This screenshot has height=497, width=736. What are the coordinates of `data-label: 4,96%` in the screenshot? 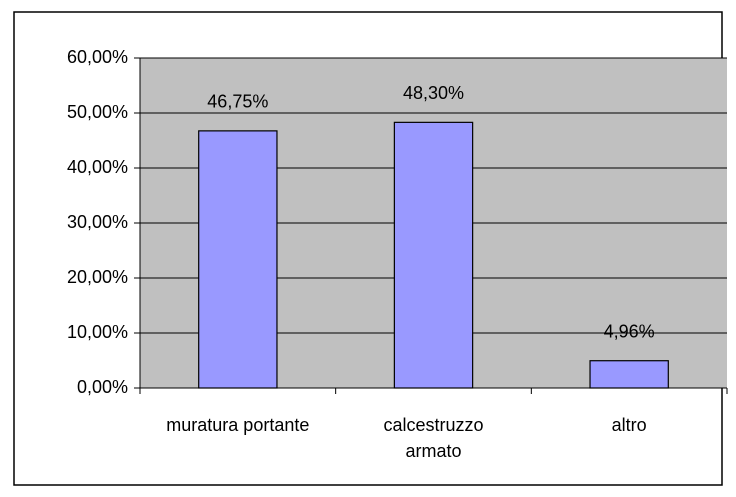 It's located at (629, 331).